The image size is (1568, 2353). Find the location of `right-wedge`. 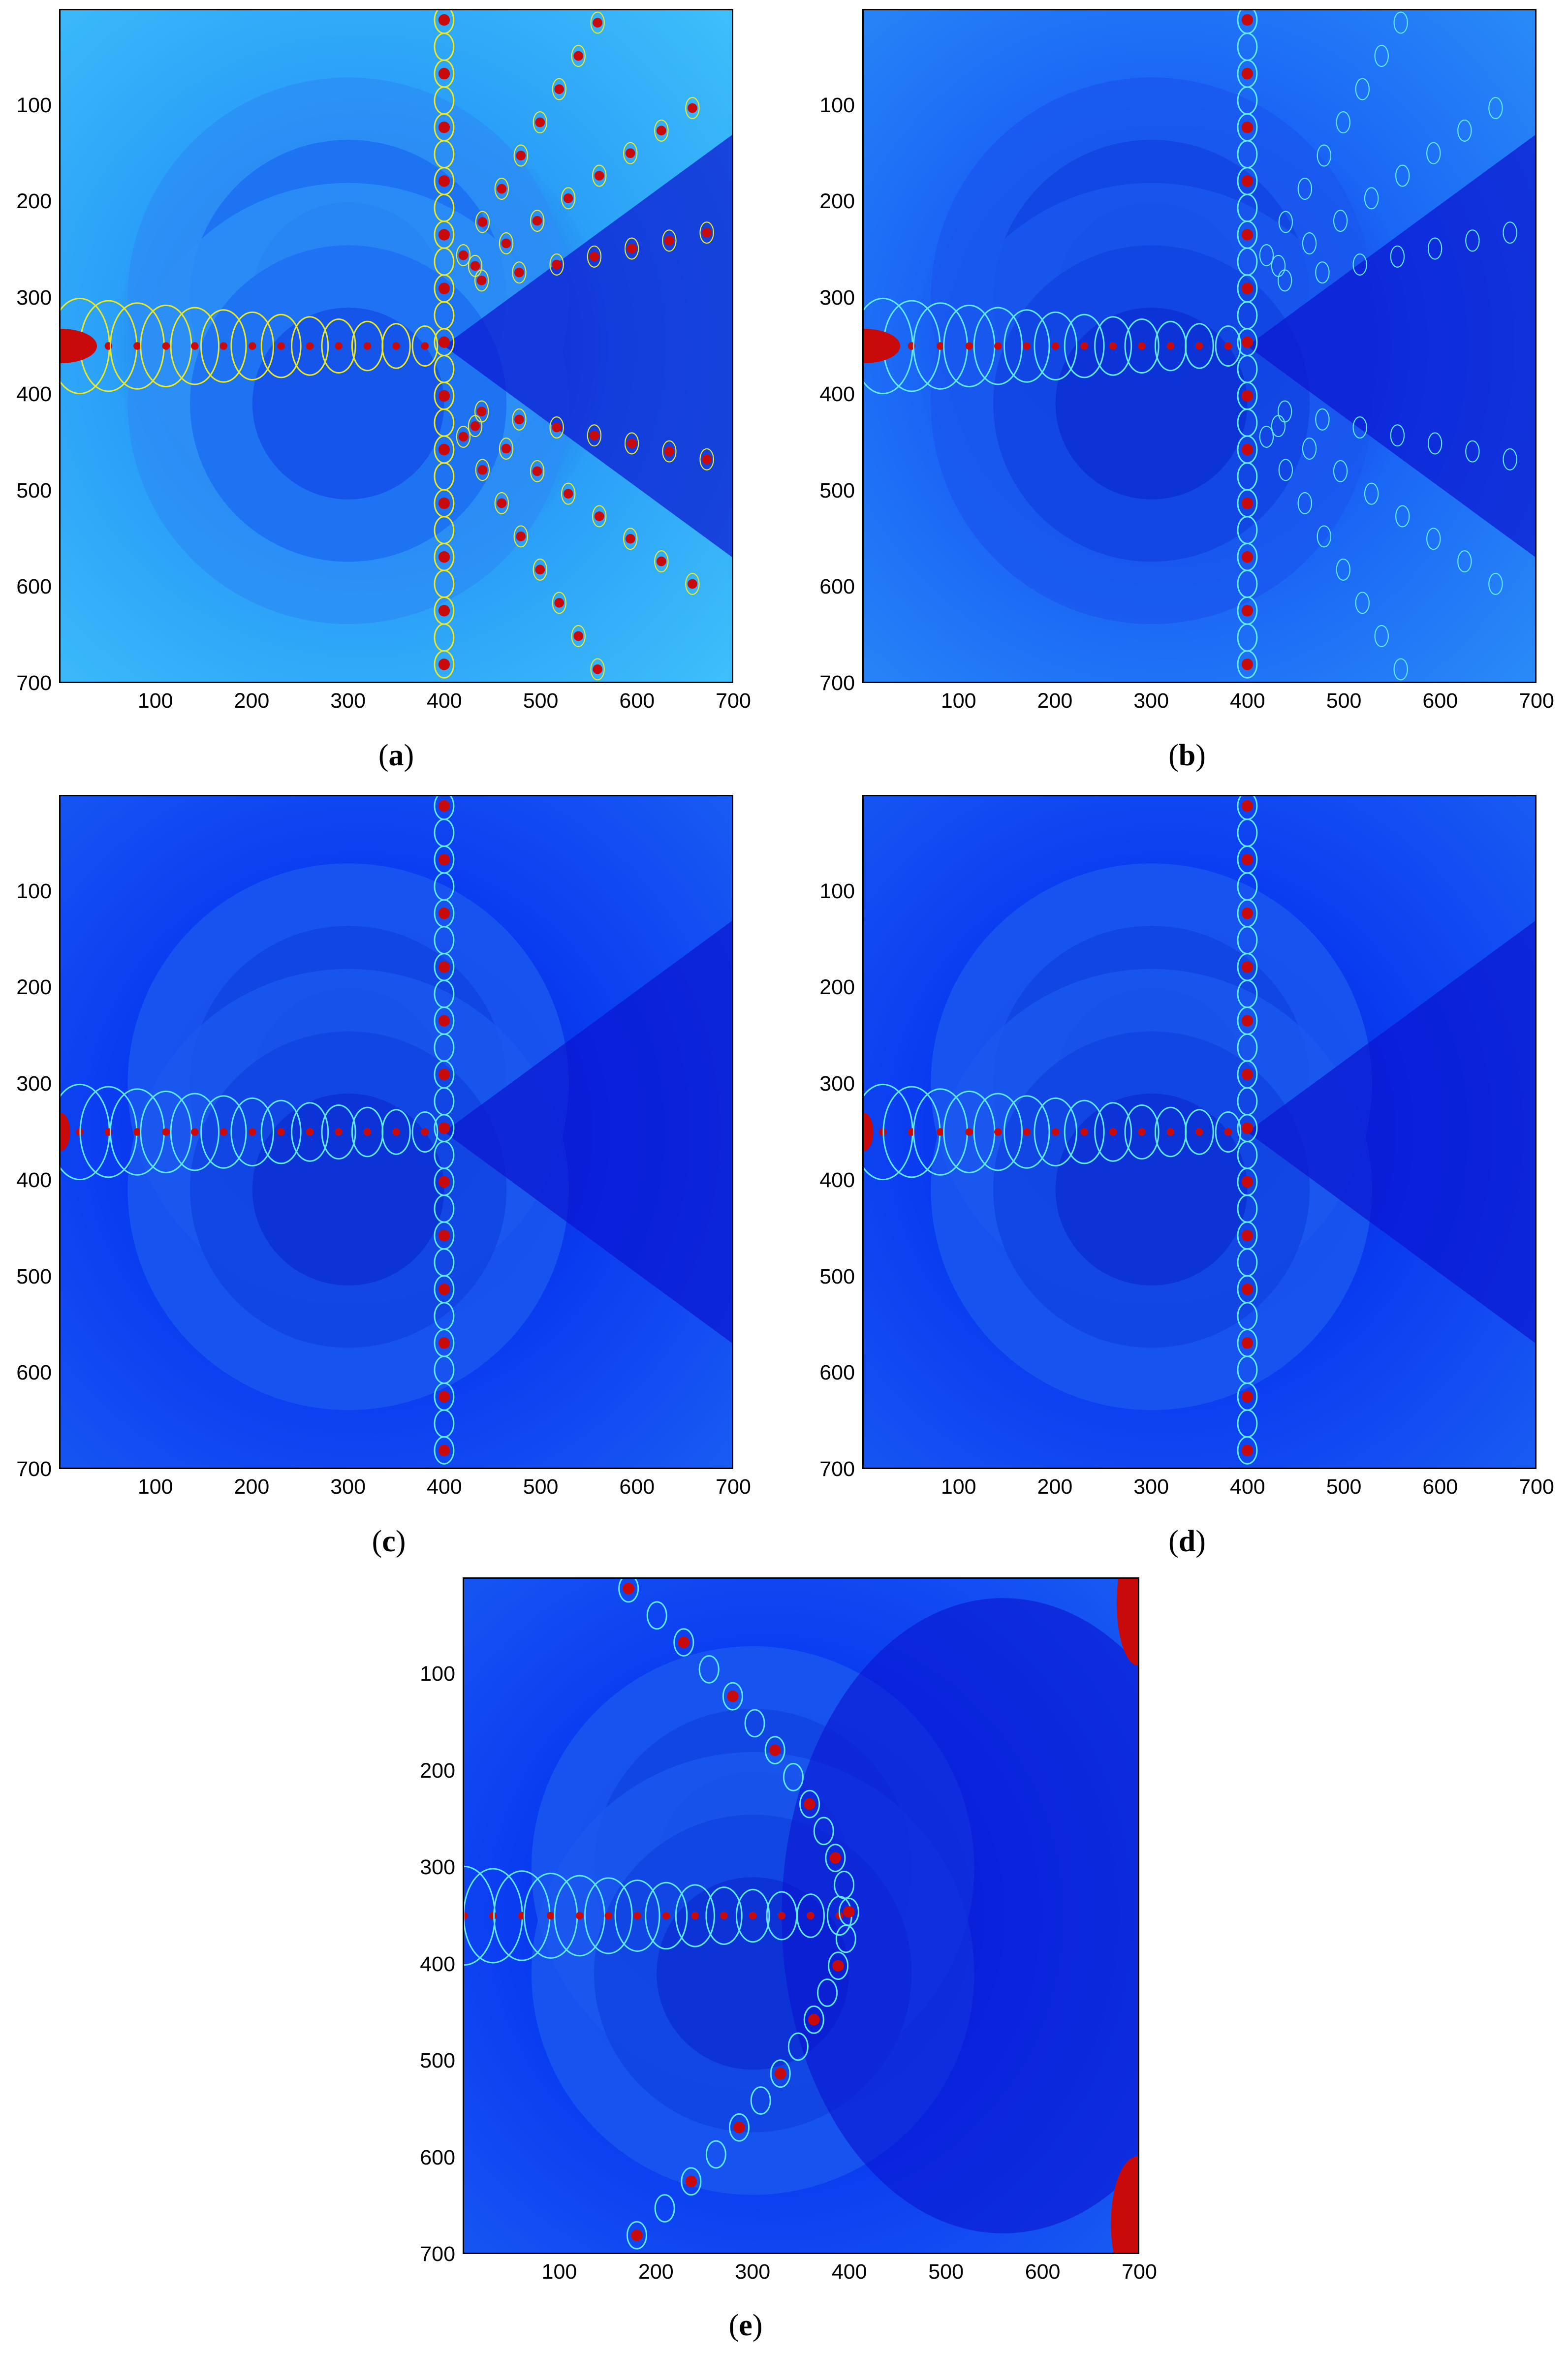

right-wedge is located at coordinates (588, 1132).